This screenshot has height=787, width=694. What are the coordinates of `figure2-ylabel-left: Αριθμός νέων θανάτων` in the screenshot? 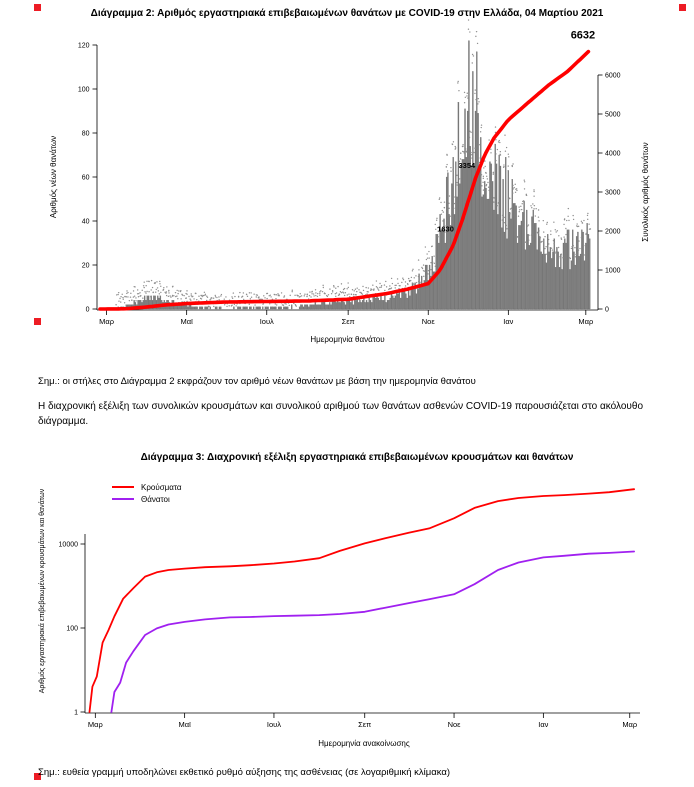 It's located at (53, 177).